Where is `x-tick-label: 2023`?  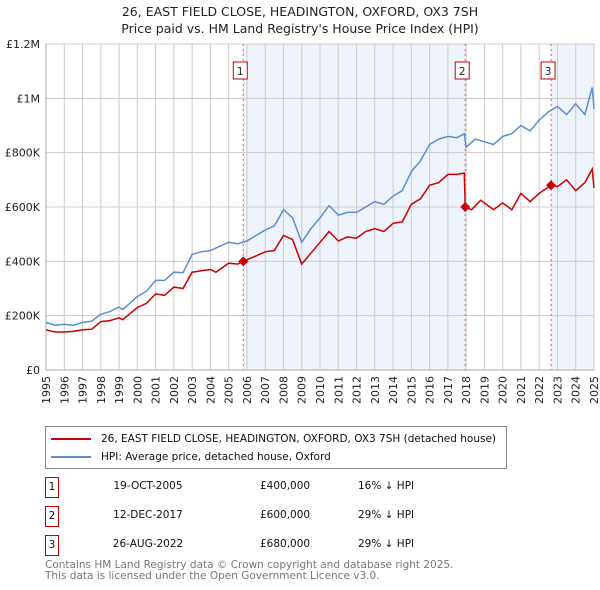
x-tick-label: 2023 is located at coordinates (557, 390).